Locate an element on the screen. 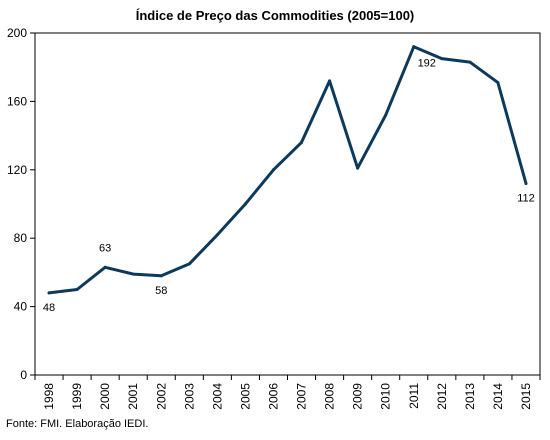 The width and height of the screenshot is (550, 440). x-tick-label: 2013 is located at coordinates (470, 396).